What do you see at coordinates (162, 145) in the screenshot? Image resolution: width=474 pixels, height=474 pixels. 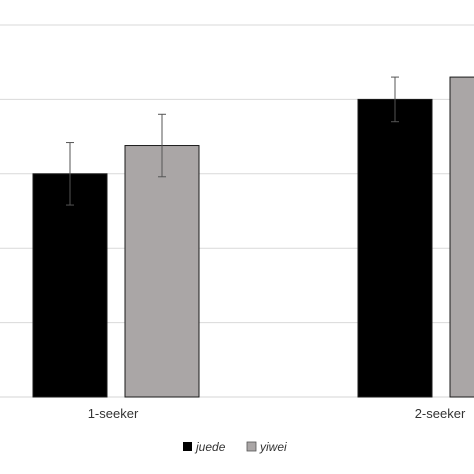 I see `error-bar-yiwei-1-seeker` at bounding box center [162, 145].